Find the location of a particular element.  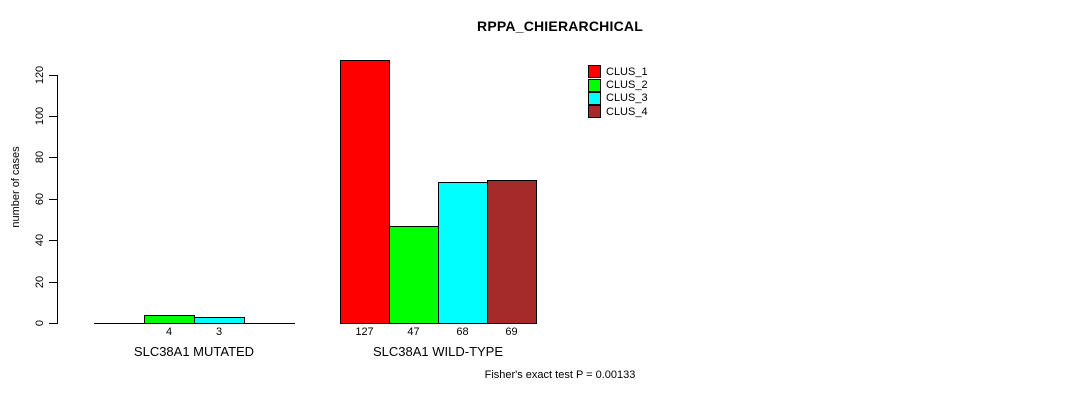

legend-item: CLUS_1 is located at coordinates (618, 72).